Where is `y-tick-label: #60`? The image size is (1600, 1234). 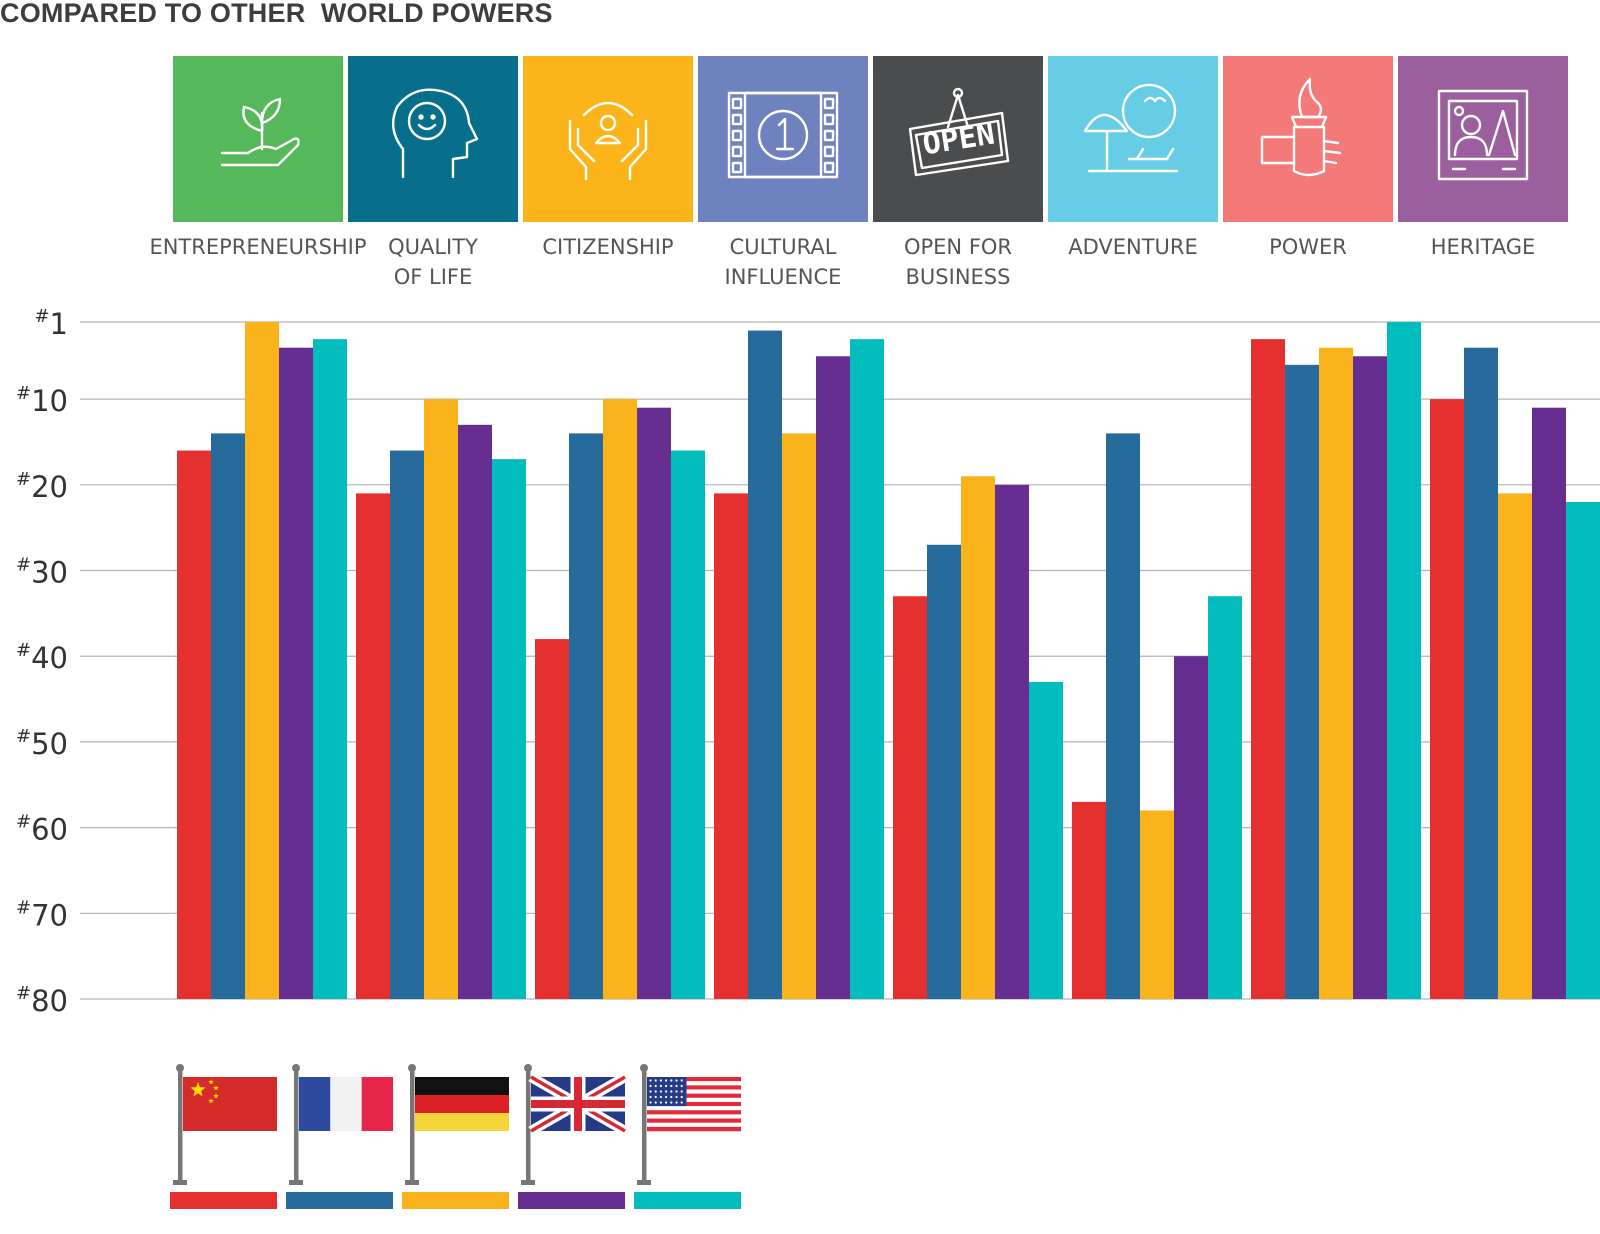 y-tick-label: #60 is located at coordinates (42, 829).